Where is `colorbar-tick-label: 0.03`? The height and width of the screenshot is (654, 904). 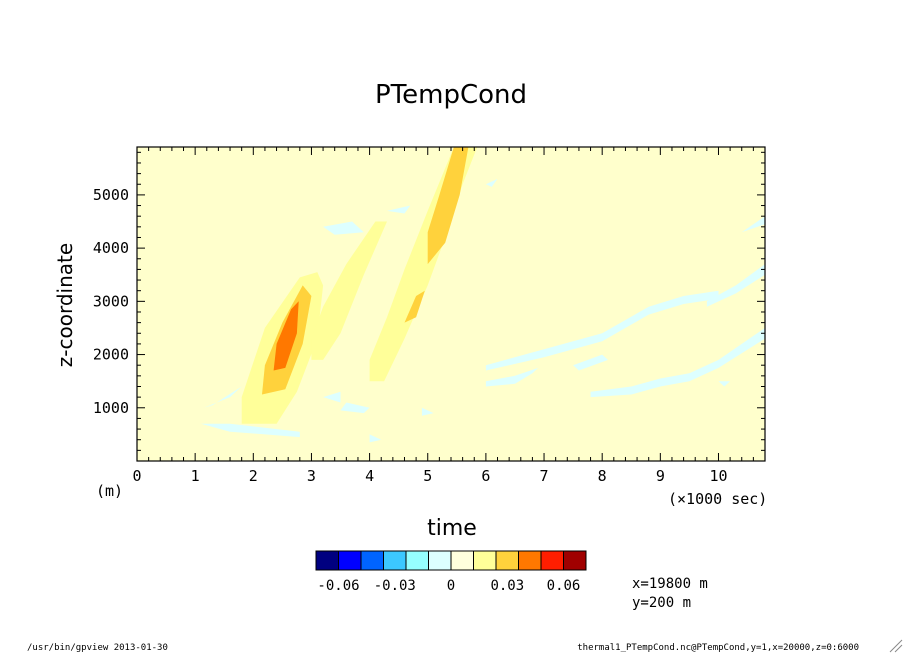
colorbar-tick-label: 0.03 is located at coordinates (507, 586).